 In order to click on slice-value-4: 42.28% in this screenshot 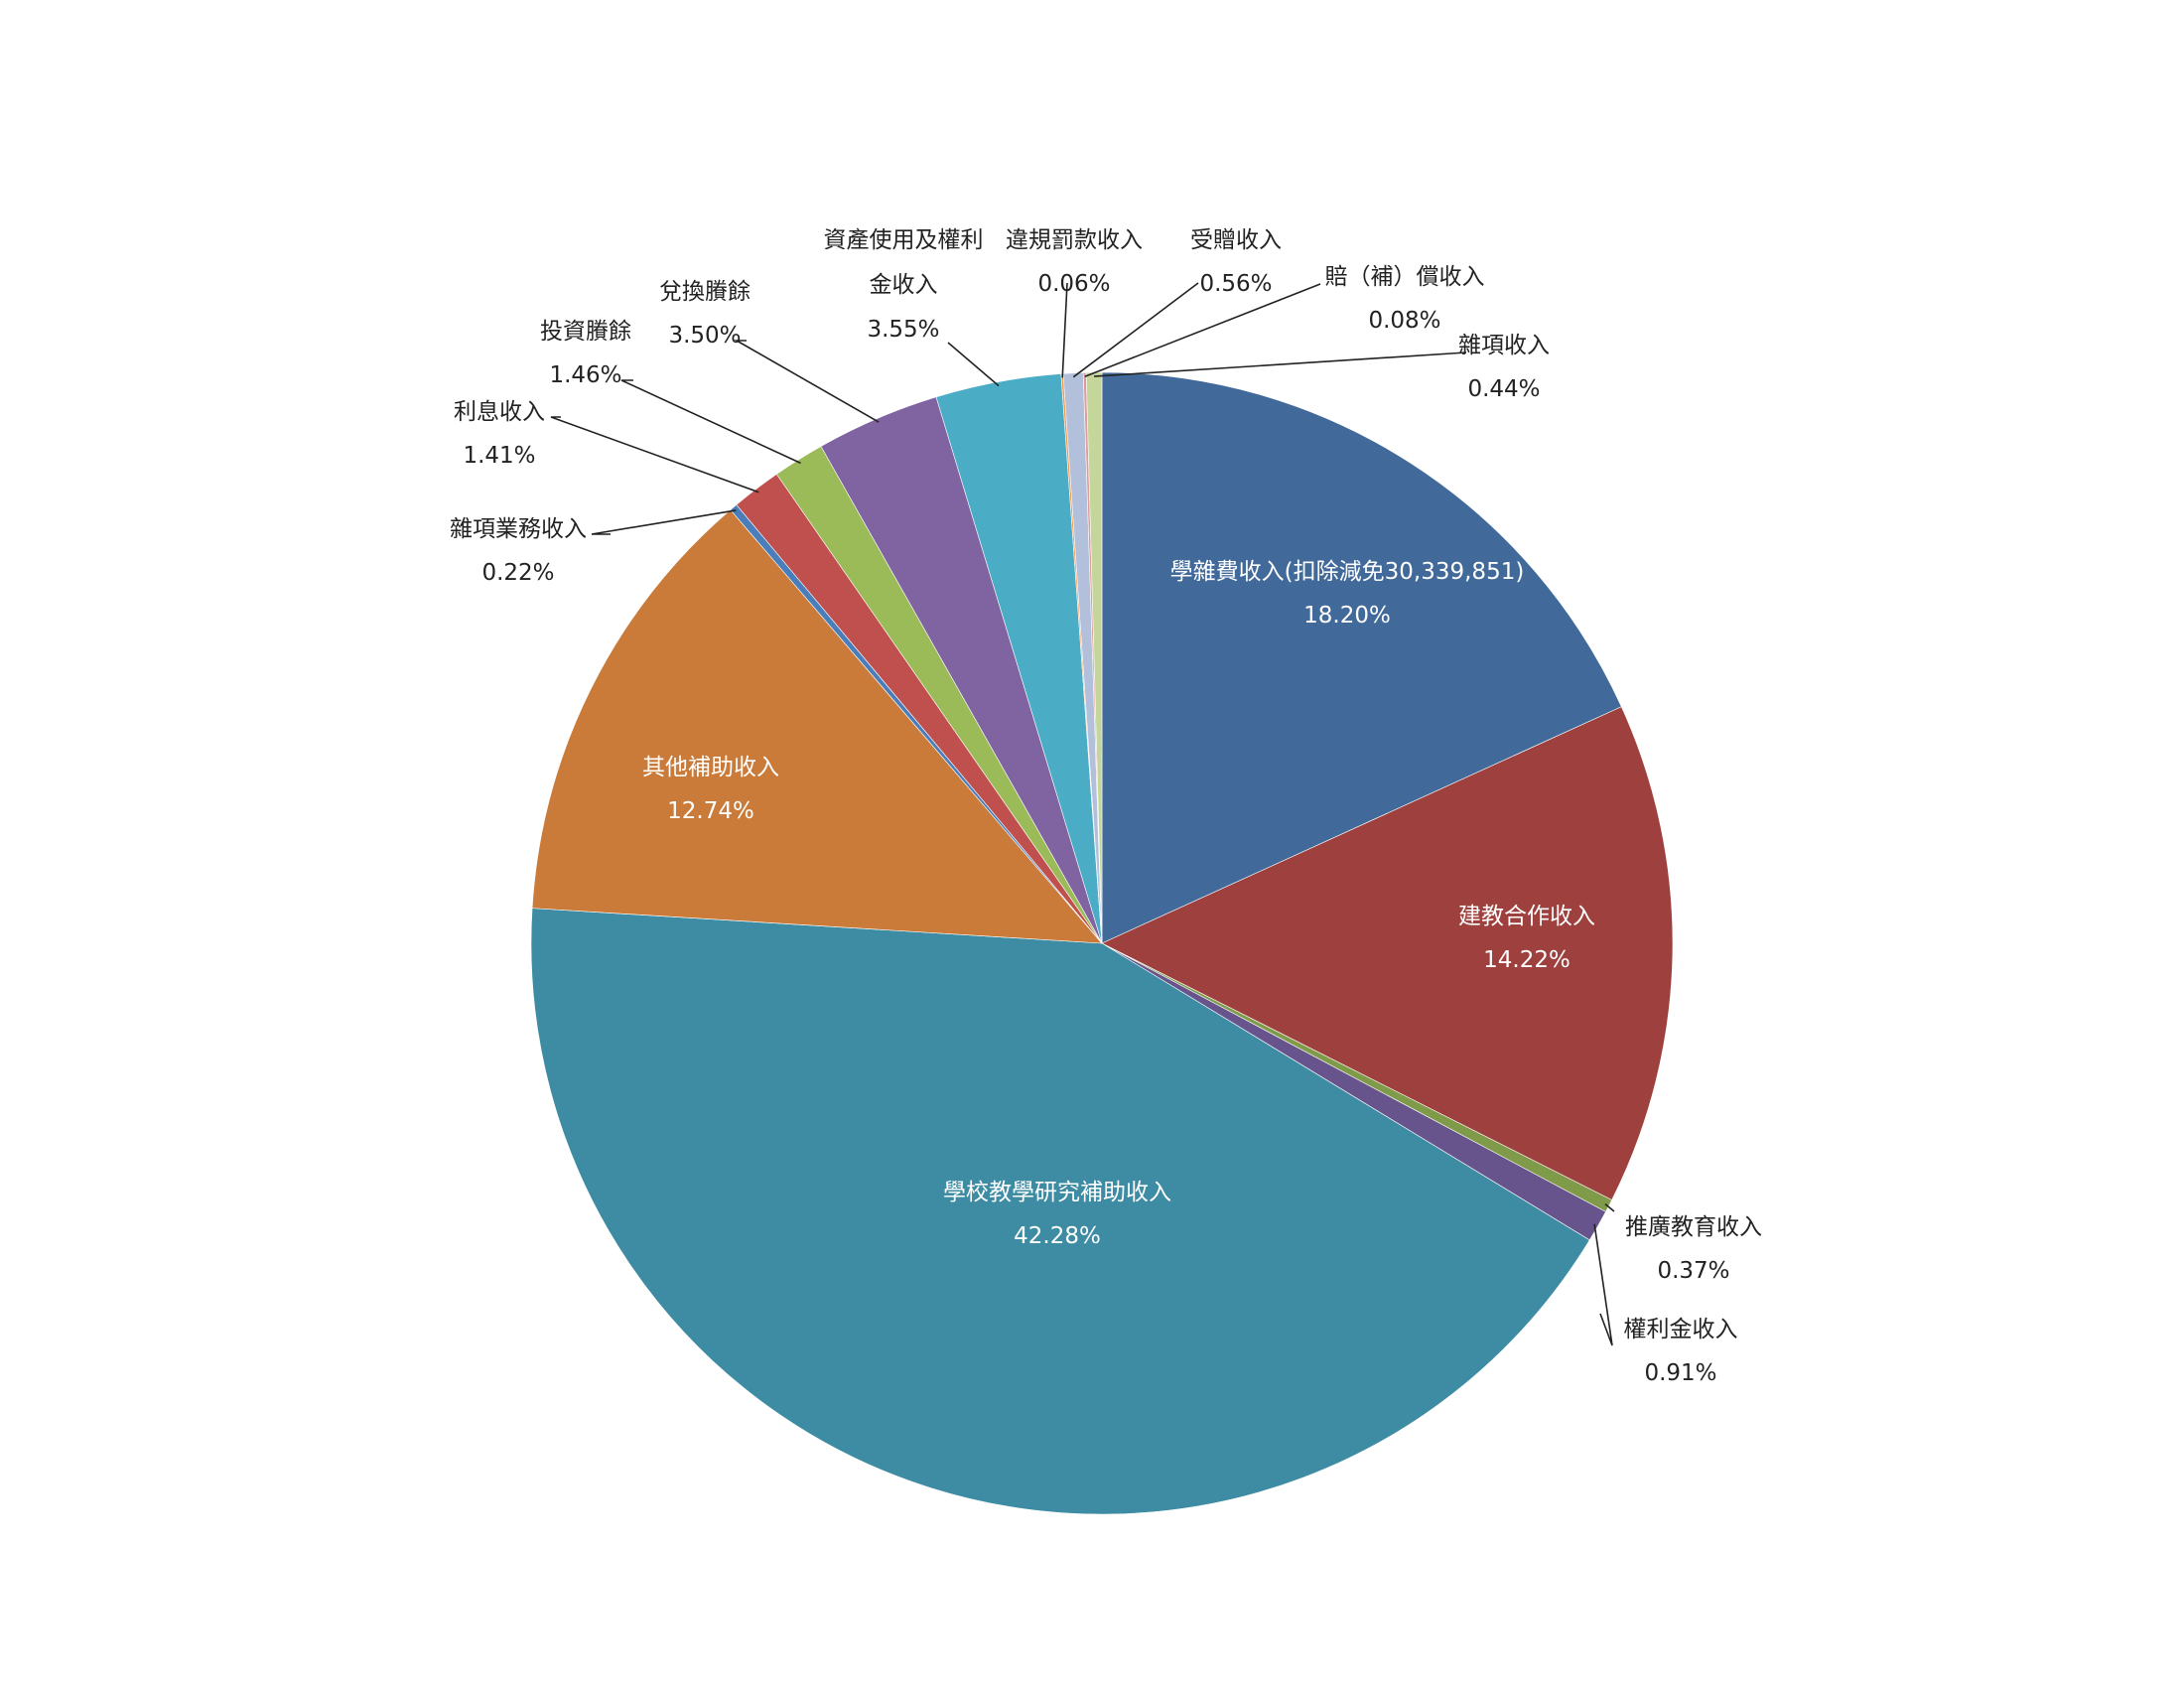, I will do `click(1057, 1236)`.